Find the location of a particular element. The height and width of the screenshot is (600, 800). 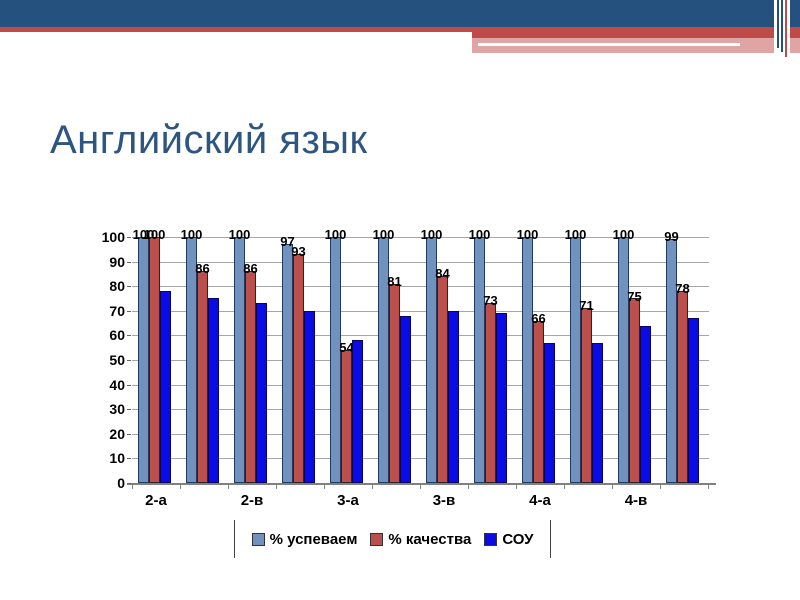

bar-series1-group2 is located at coordinates (191, 360).